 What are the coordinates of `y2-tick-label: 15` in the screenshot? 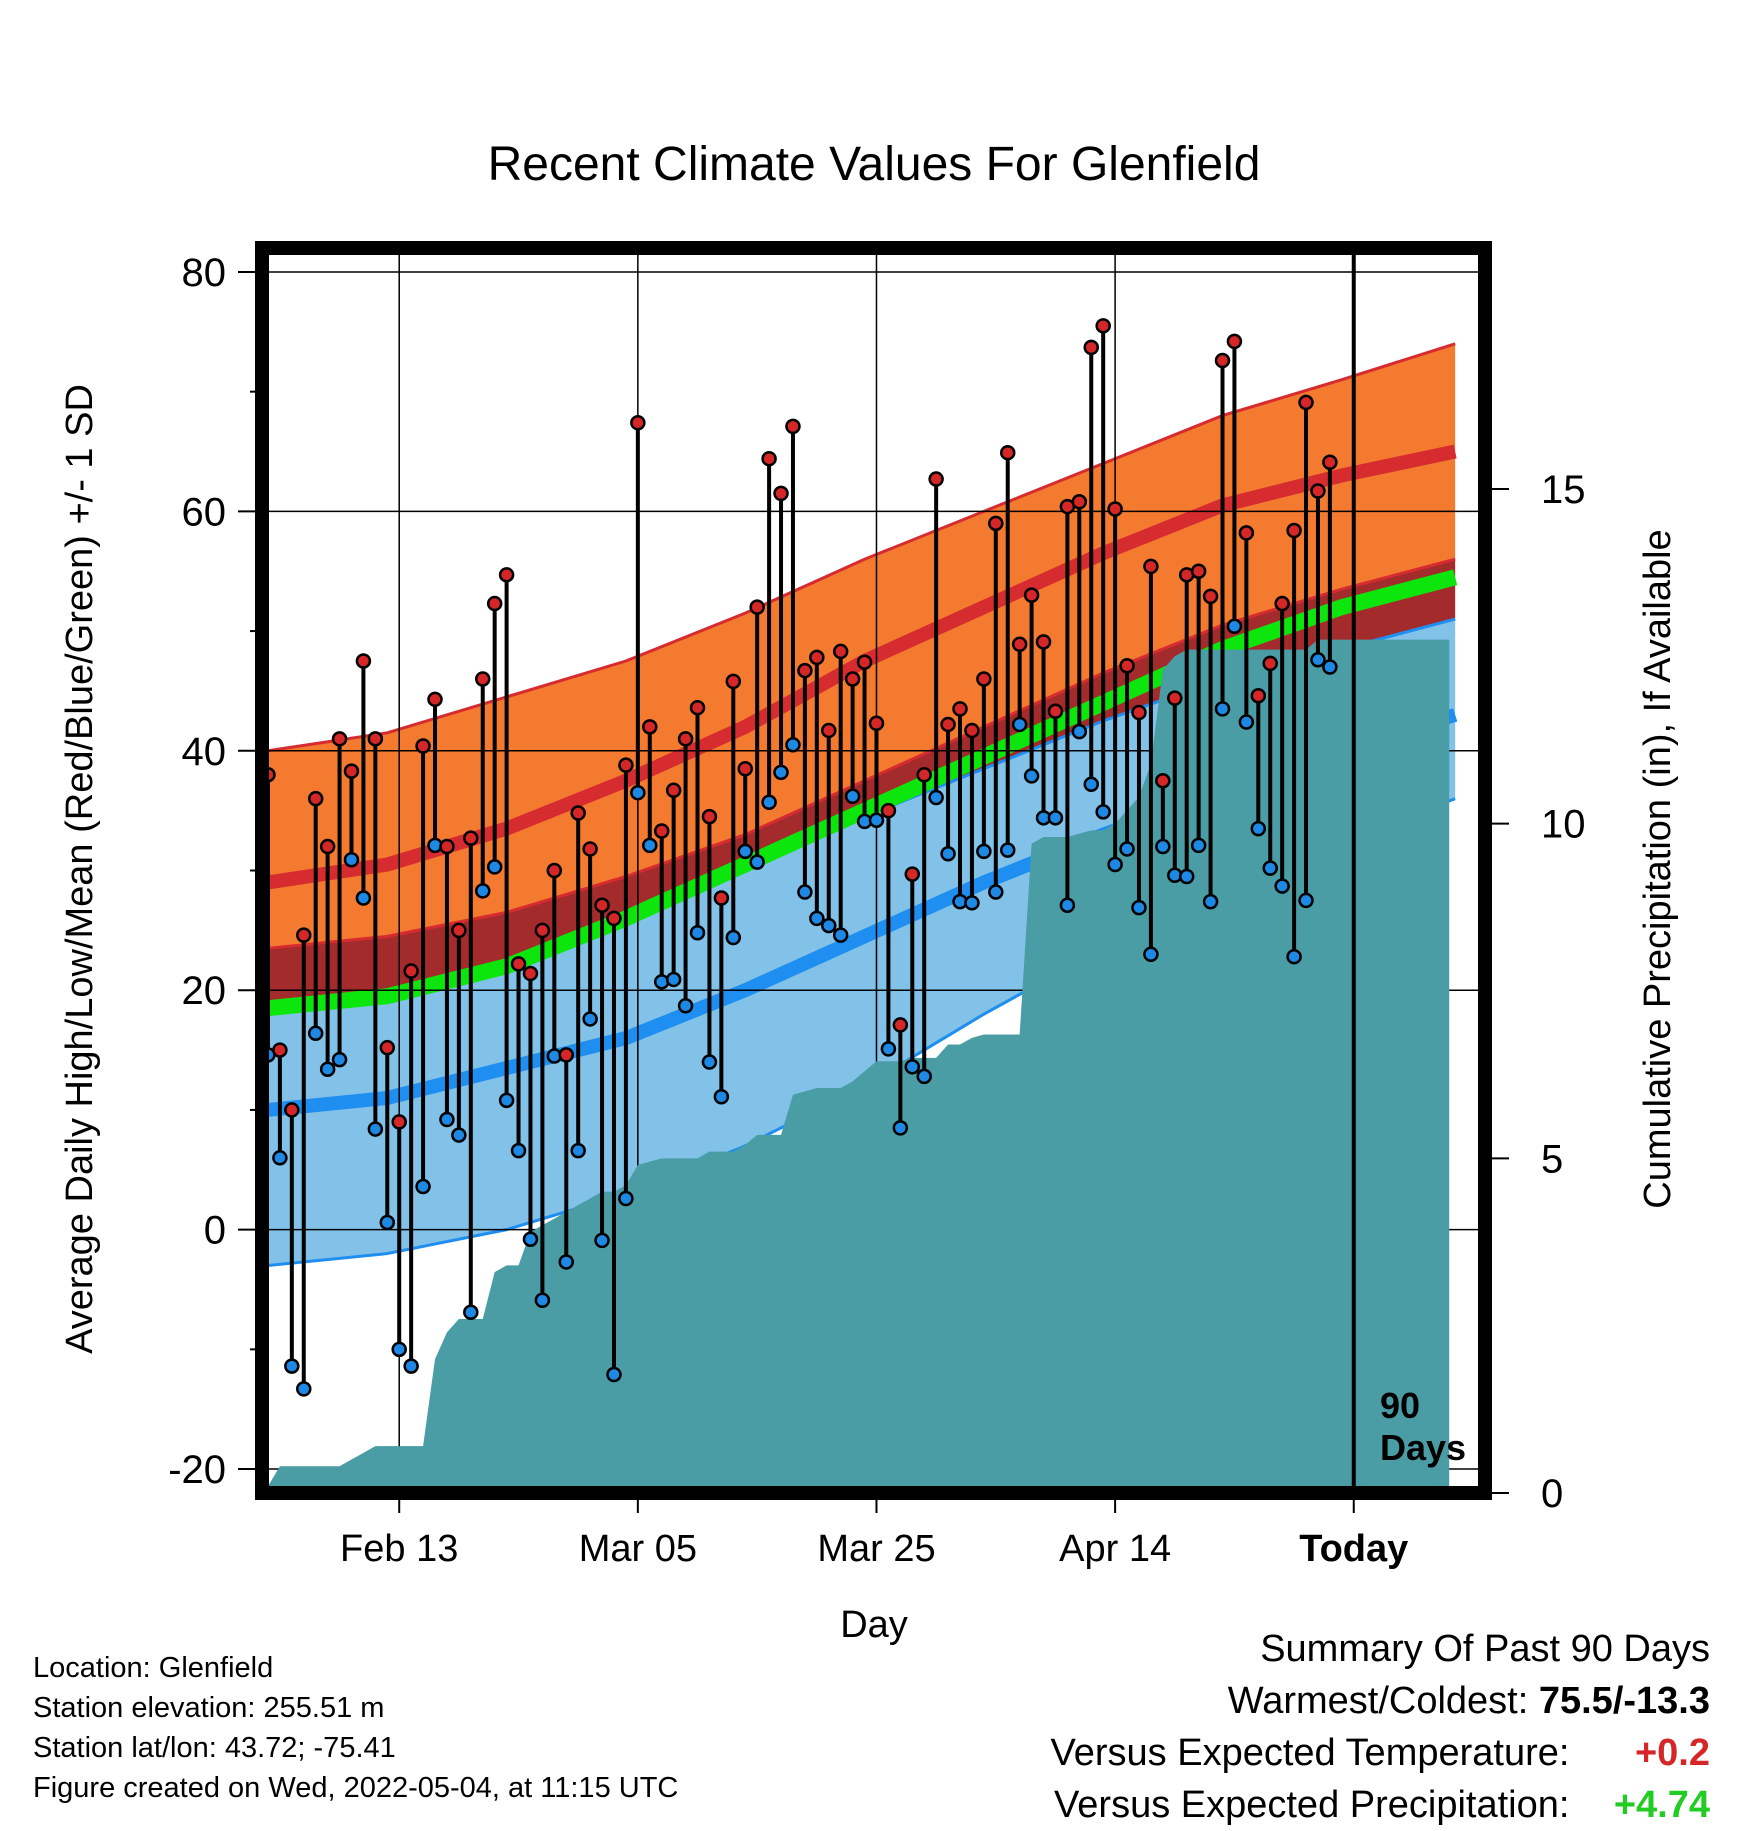 It's located at (1563, 490).